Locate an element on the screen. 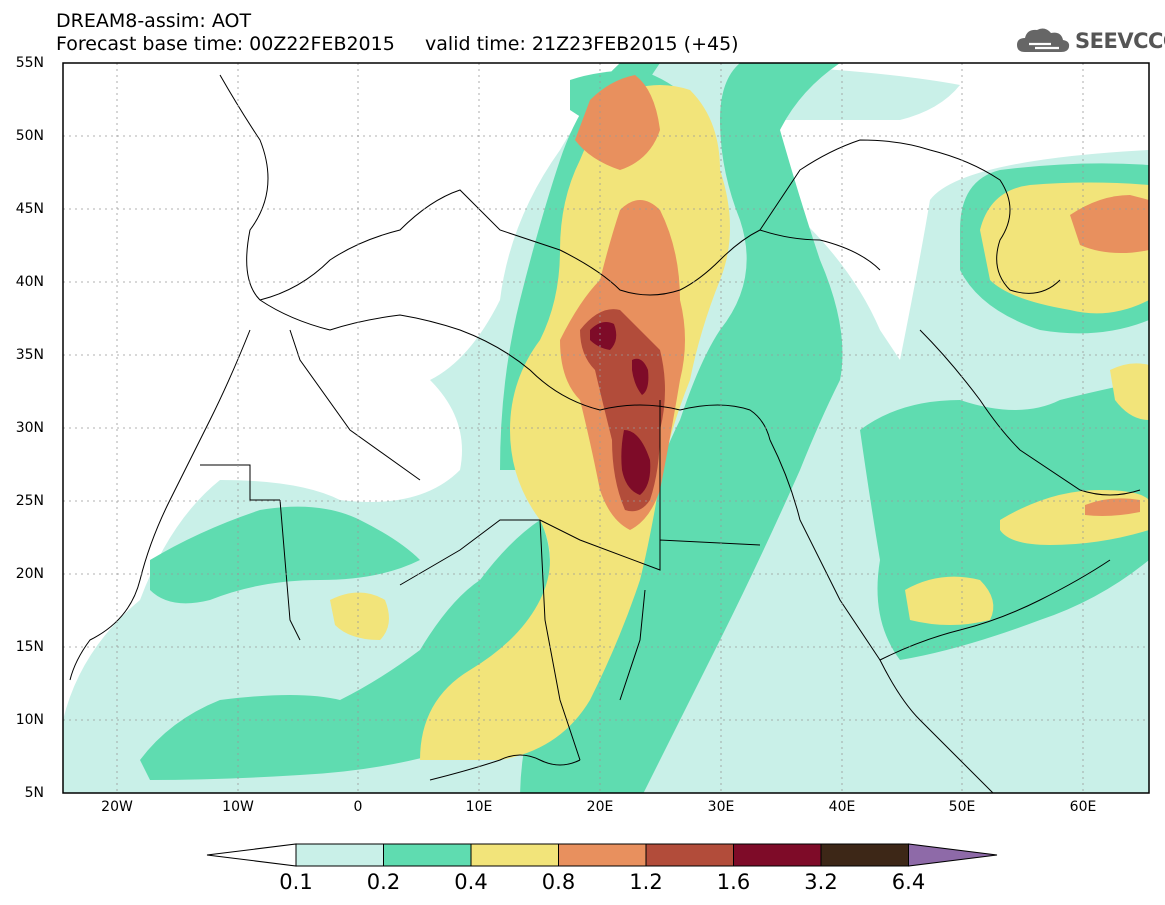 The width and height of the screenshot is (1165, 905). lat-label: 25N is located at coordinates (29, 501).